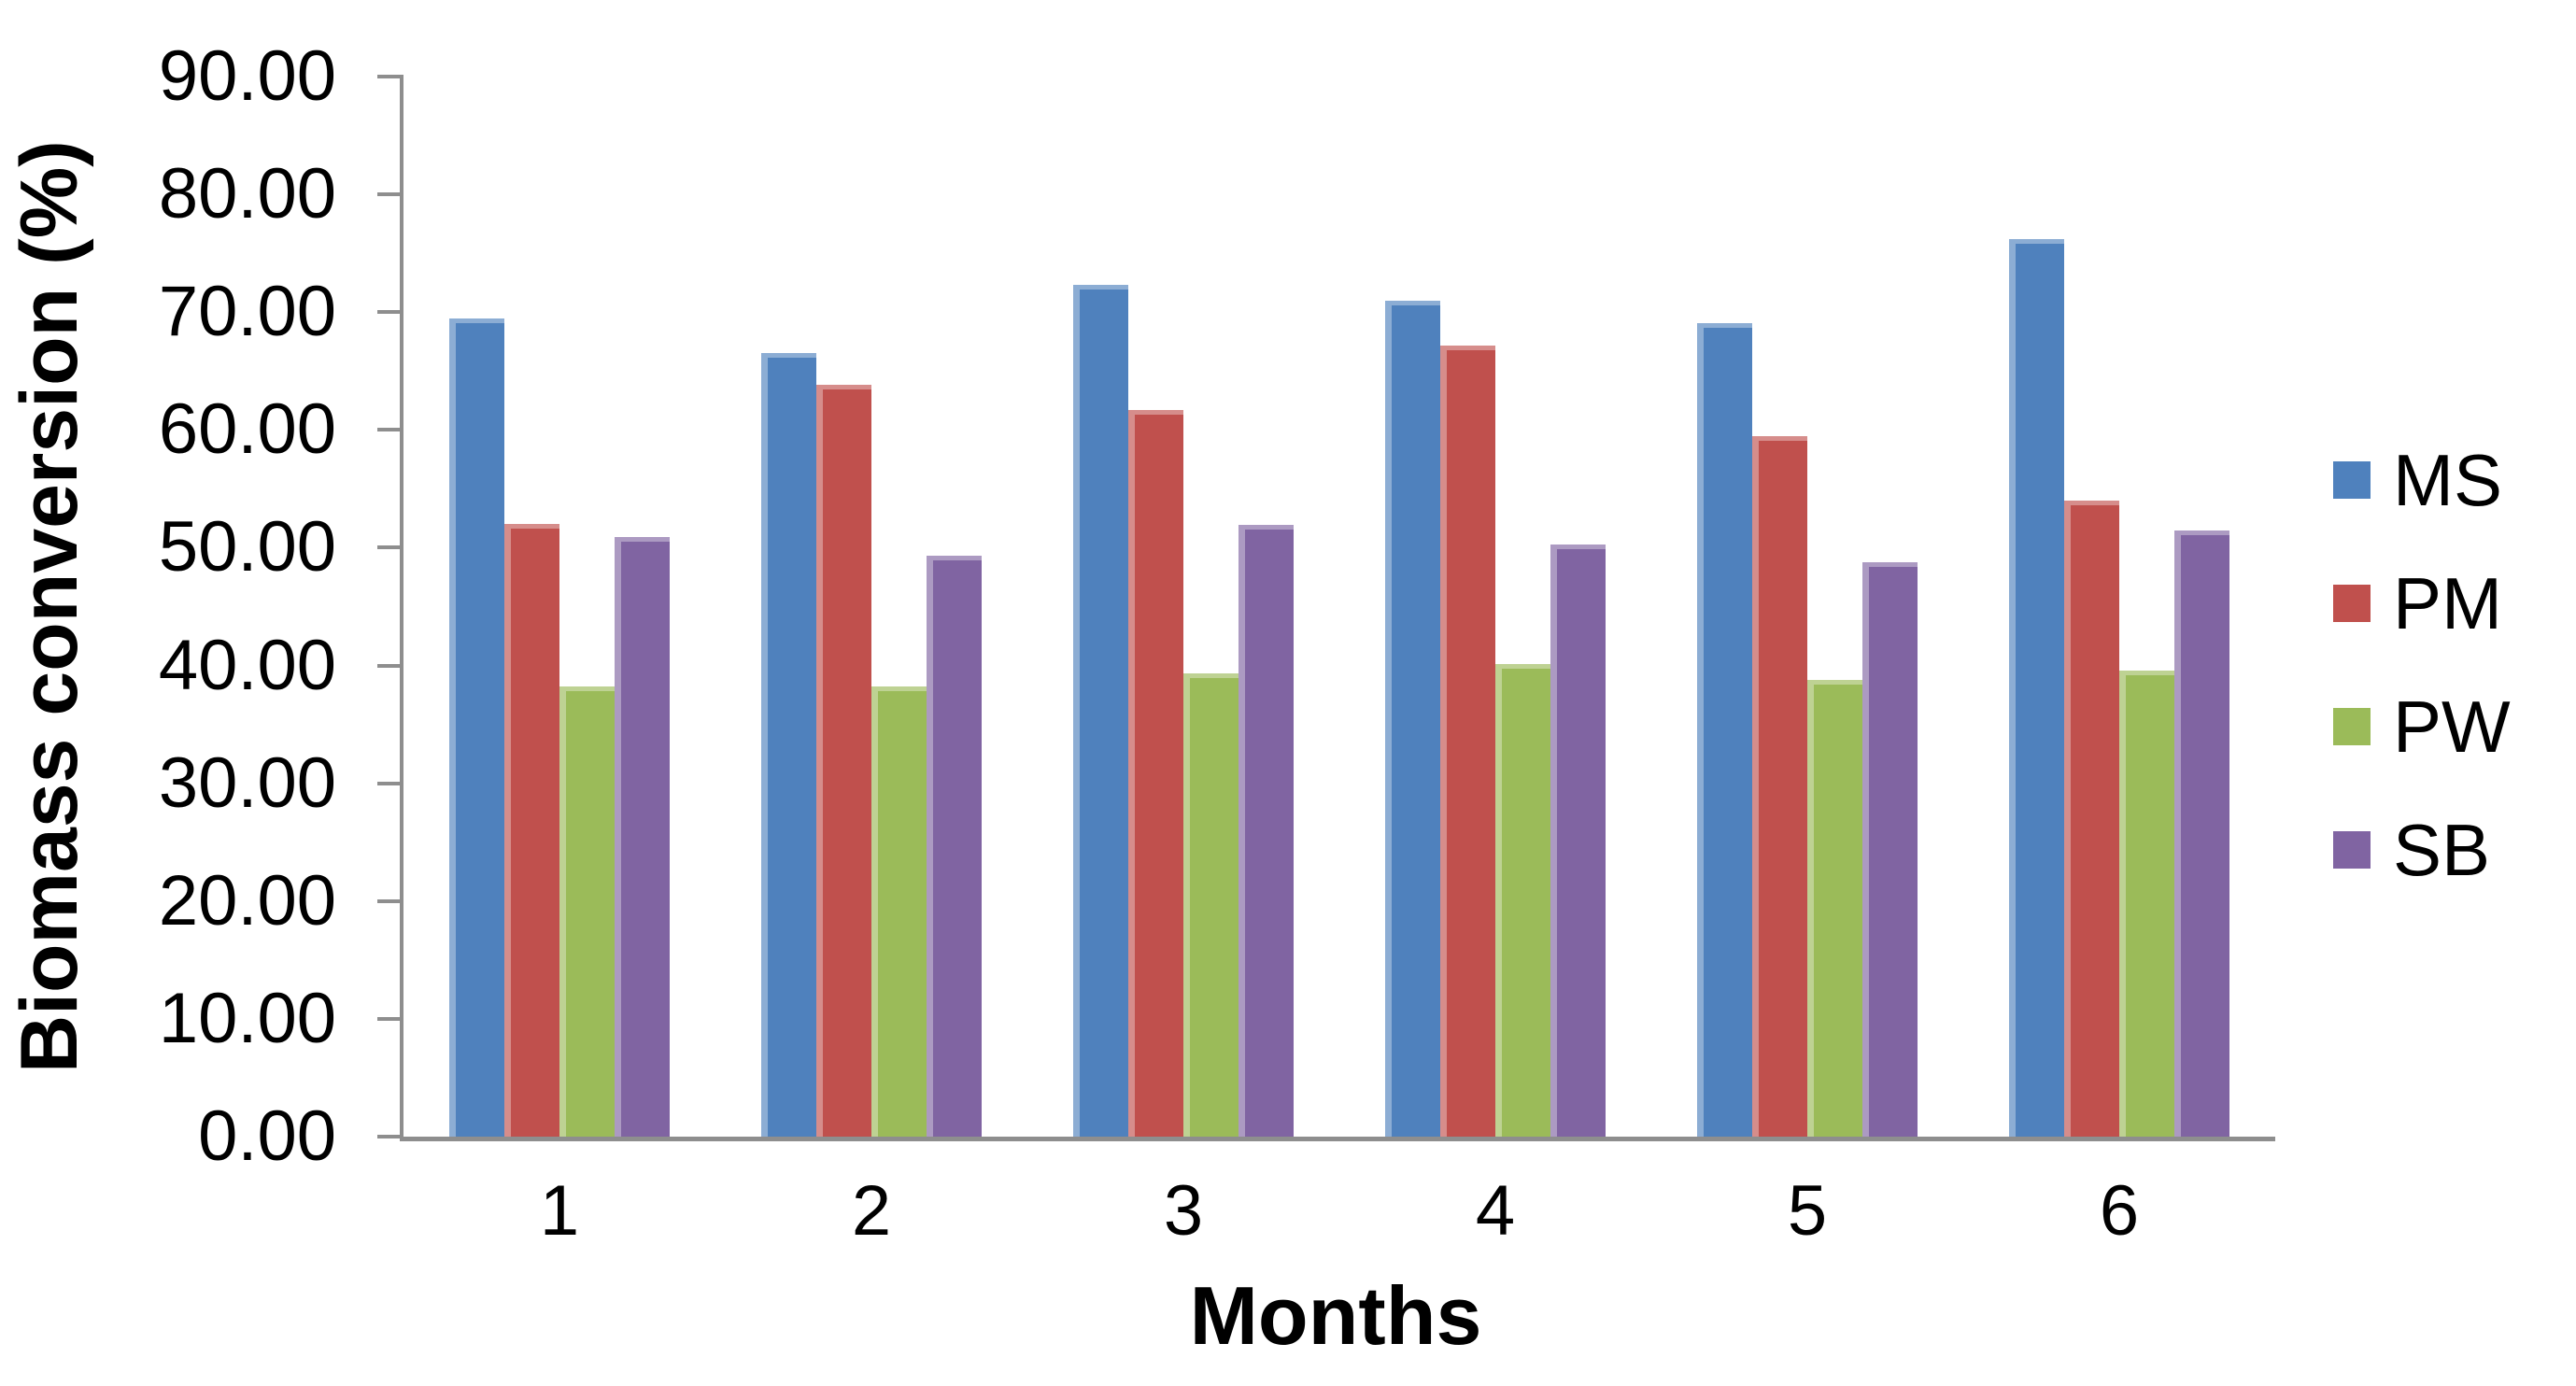  I want to click on category-slot-5: 5, so click(1807, 662).